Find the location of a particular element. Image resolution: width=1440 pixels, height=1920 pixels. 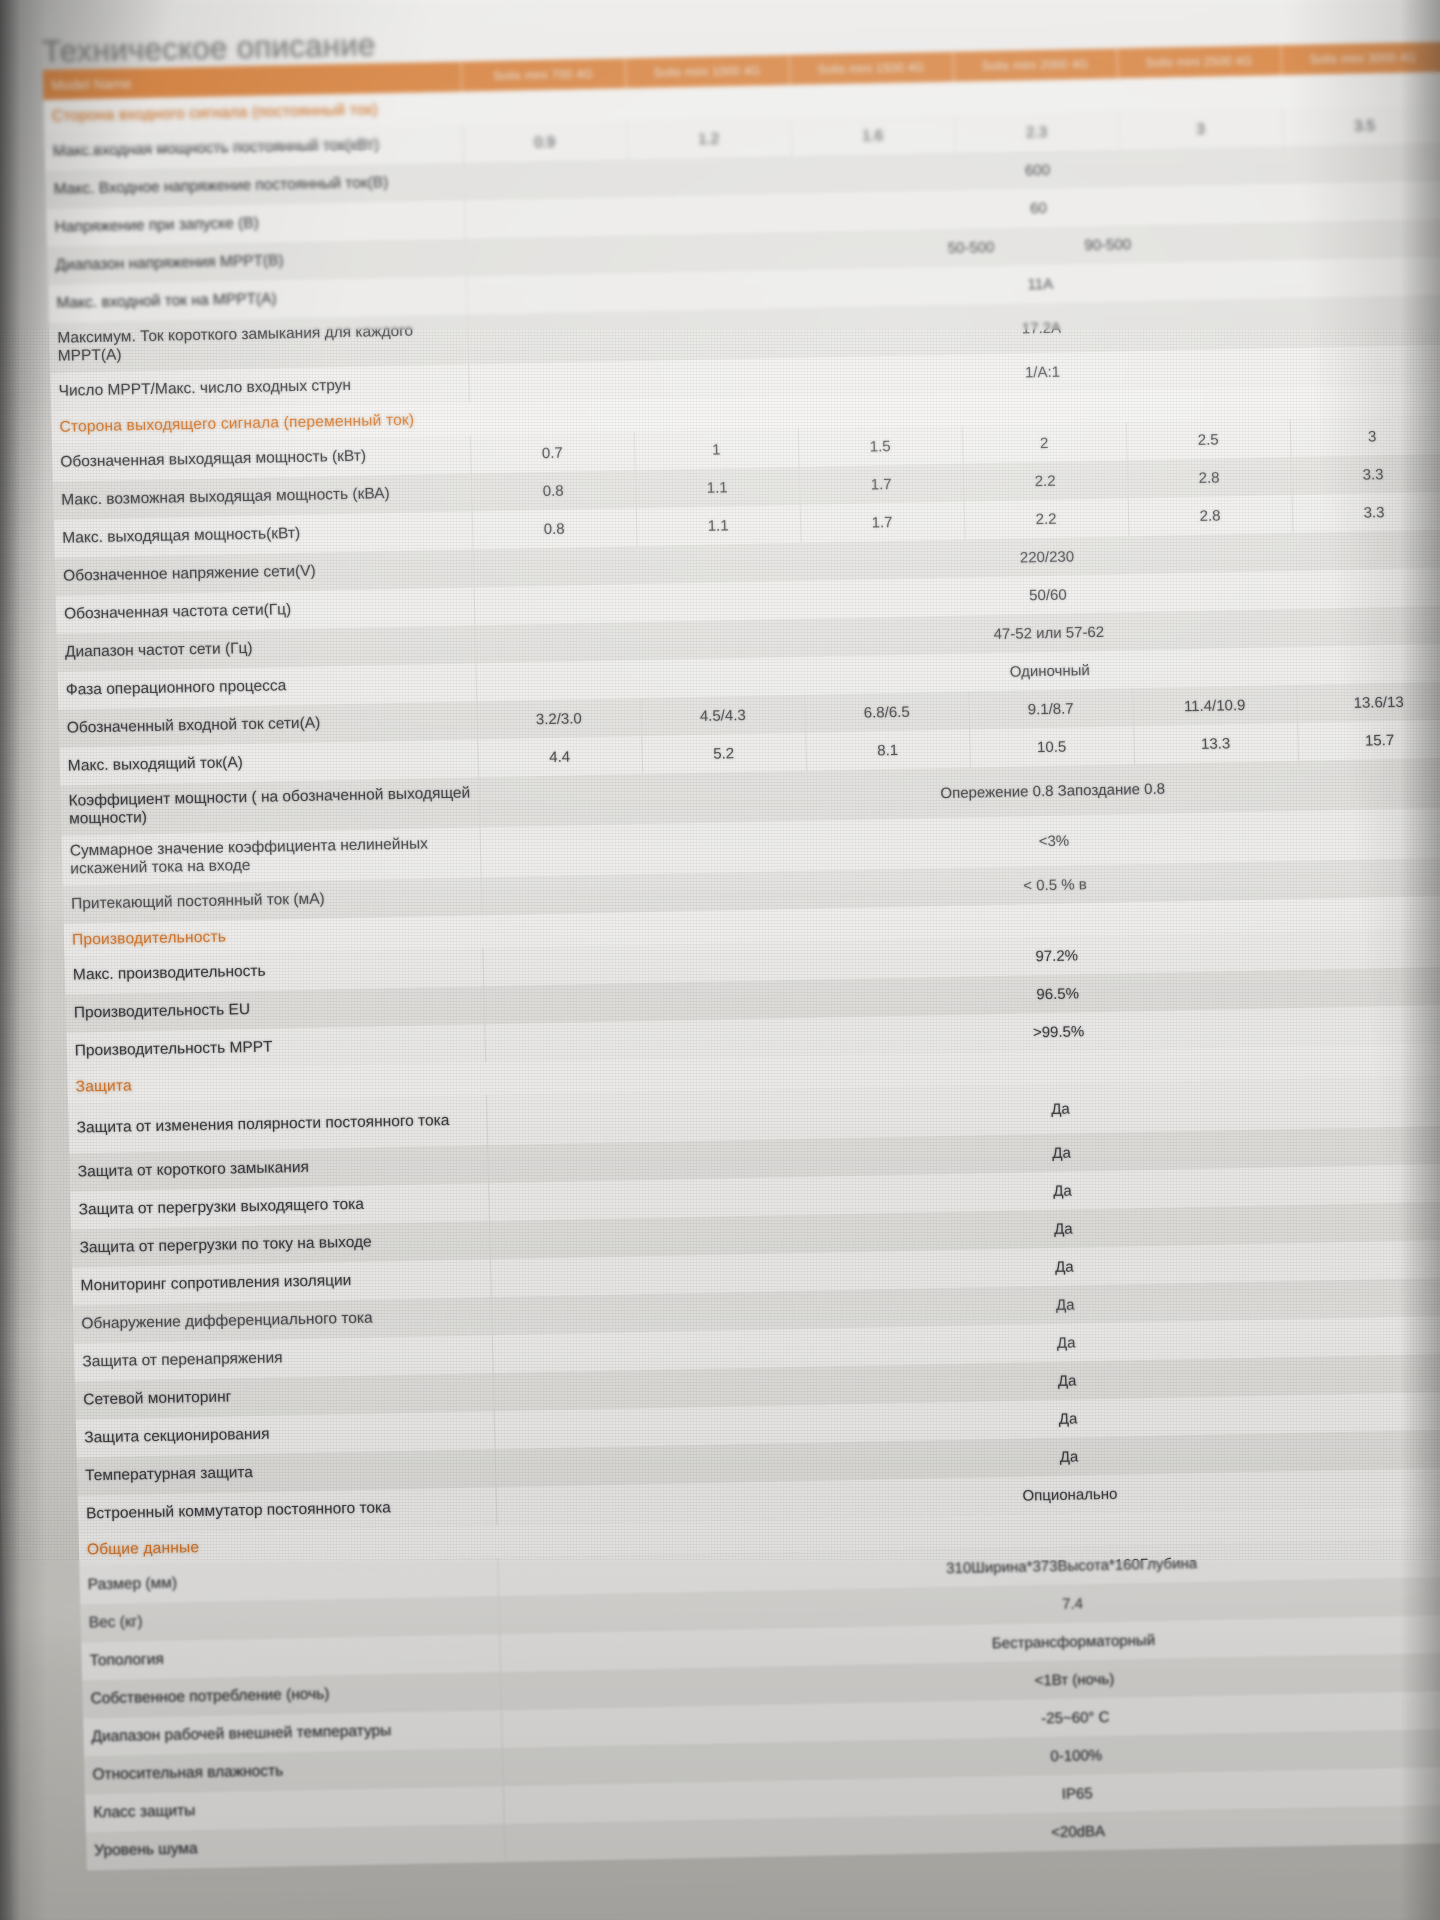

row-value: 2.5 is located at coordinates (1208, 440).